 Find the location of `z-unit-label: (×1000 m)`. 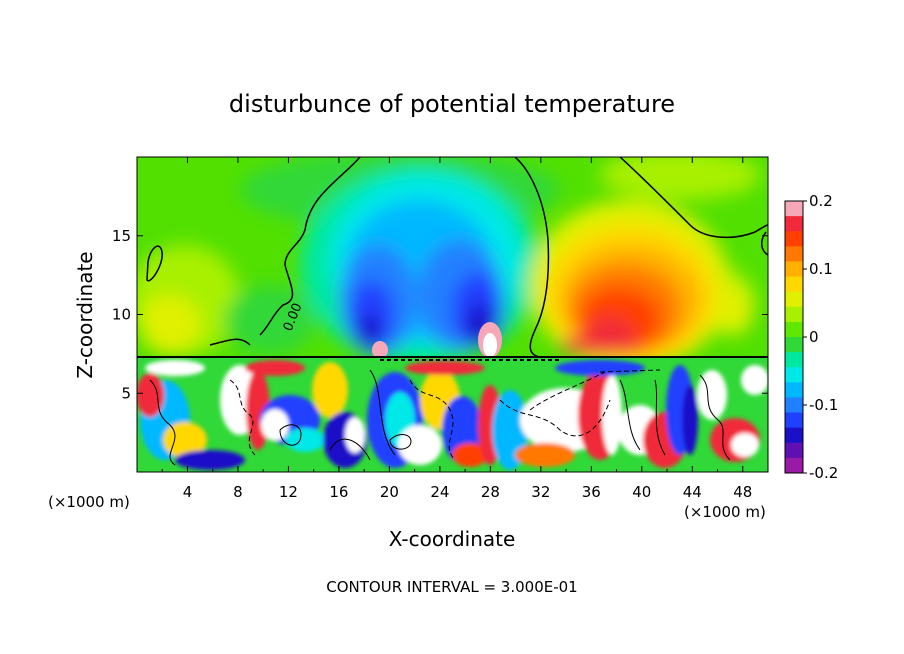

z-unit-label: (×1000 m) is located at coordinates (725, 512).